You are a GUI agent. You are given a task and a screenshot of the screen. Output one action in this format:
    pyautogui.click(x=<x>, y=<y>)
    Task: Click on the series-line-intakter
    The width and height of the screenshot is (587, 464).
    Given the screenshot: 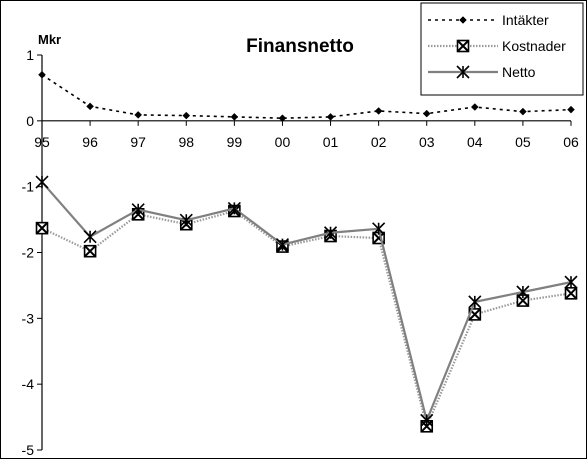 What is the action you would take?
    pyautogui.click(x=306, y=97)
    